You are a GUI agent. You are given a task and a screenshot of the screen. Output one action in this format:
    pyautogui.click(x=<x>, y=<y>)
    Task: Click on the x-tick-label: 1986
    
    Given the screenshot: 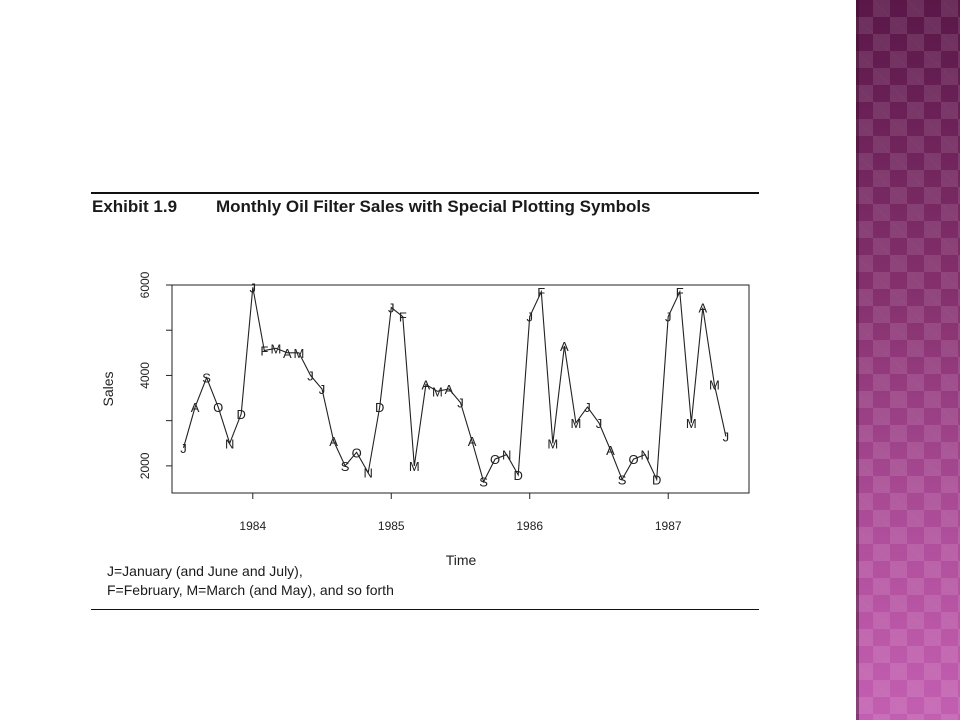 What is the action you would take?
    pyautogui.click(x=529, y=526)
    